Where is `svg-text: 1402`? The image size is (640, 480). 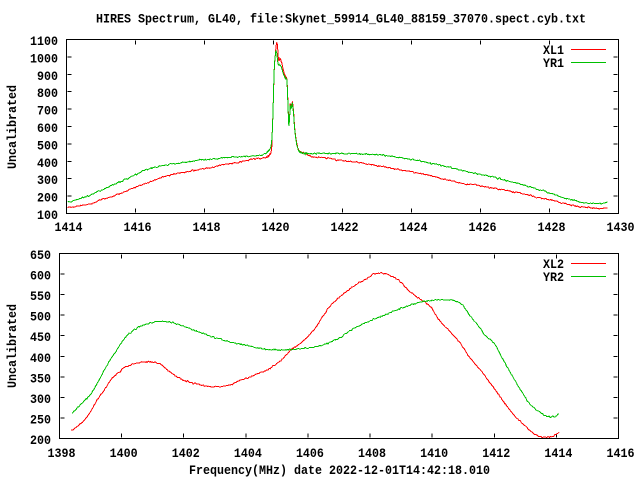
svg-text: 1402 is located at coordinates (186, 453).